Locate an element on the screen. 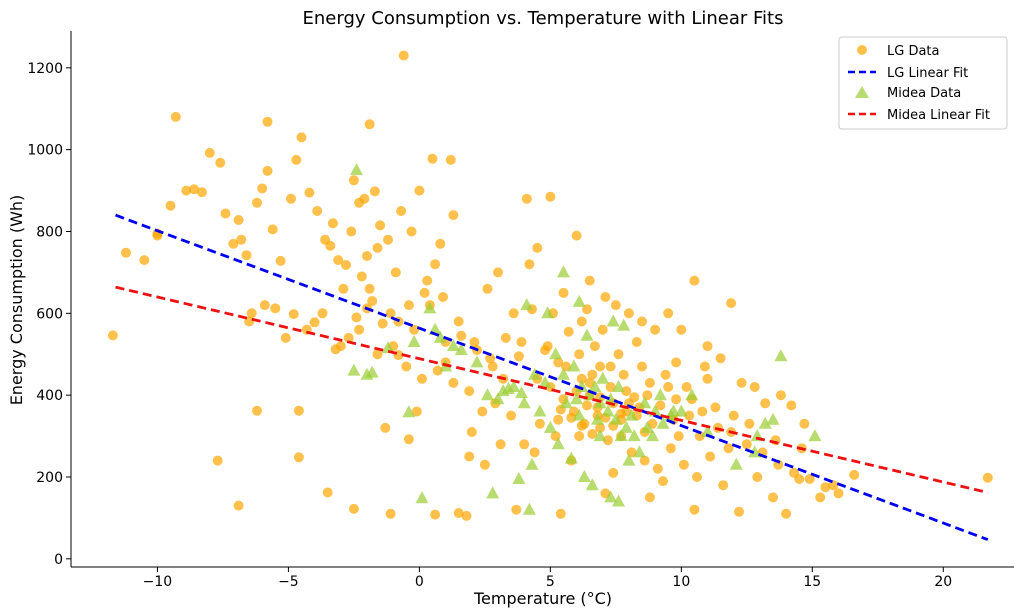  y-tick-label: 200 is located at coordinates (49, 478).